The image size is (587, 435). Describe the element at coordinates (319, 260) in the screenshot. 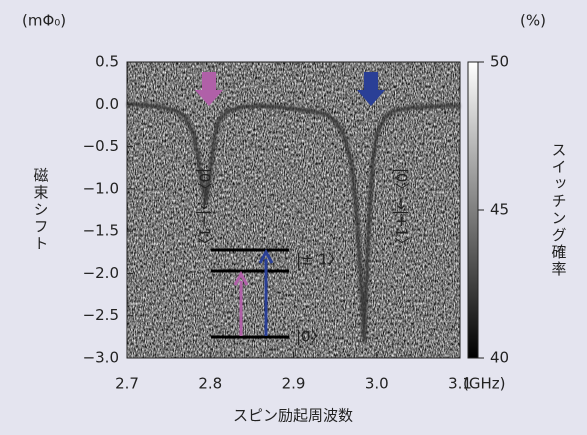

I see `level-label: |± 1〉` at that location.